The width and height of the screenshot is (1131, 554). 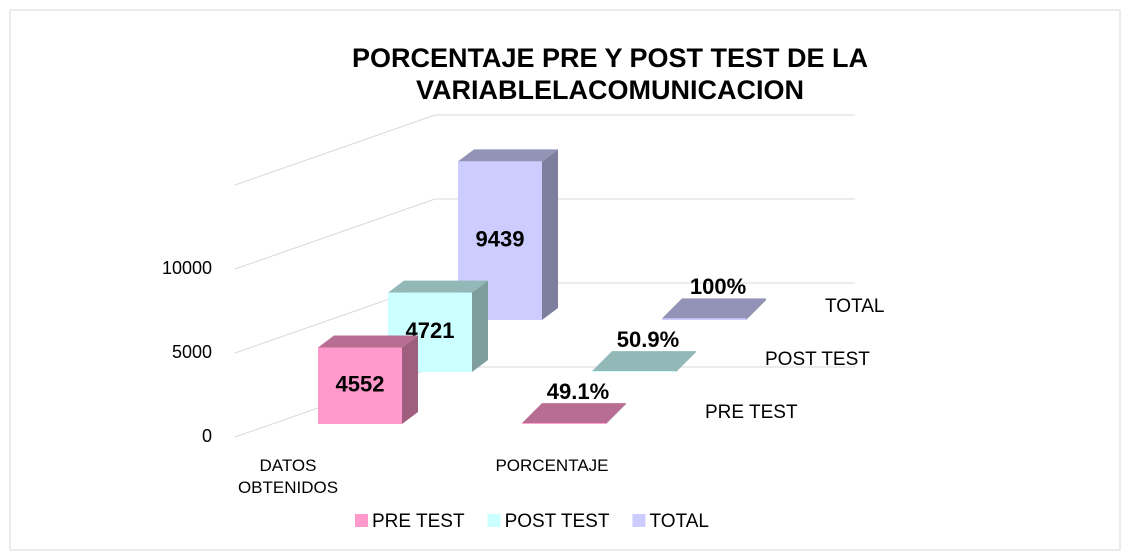 What do you see at coordinates (418, 521) in the screenshot?
I see `legend-label: PRE TEST` at bounding box center [418, 521].